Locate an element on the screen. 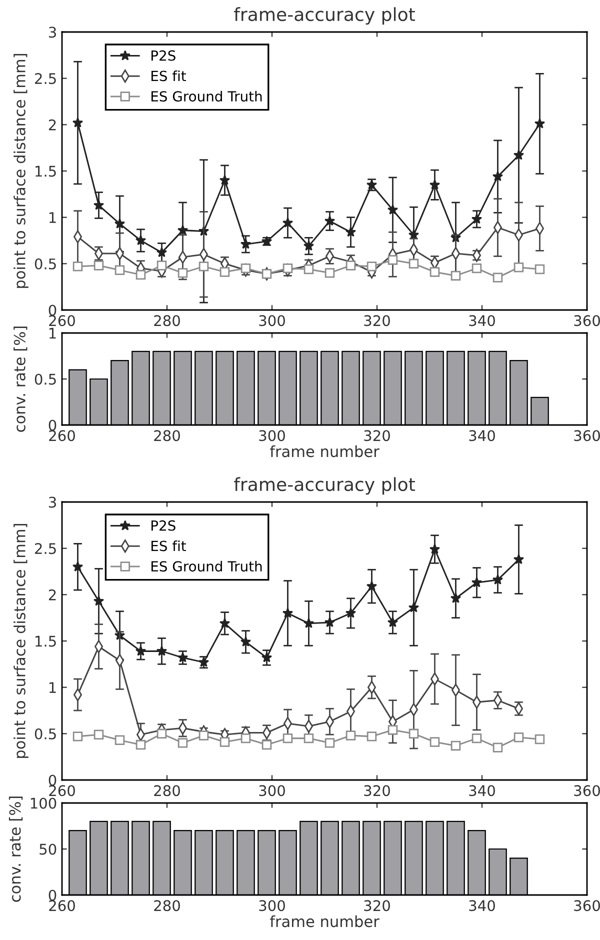  y-tick-label: 1.5 is located at coordinates (46, 171).